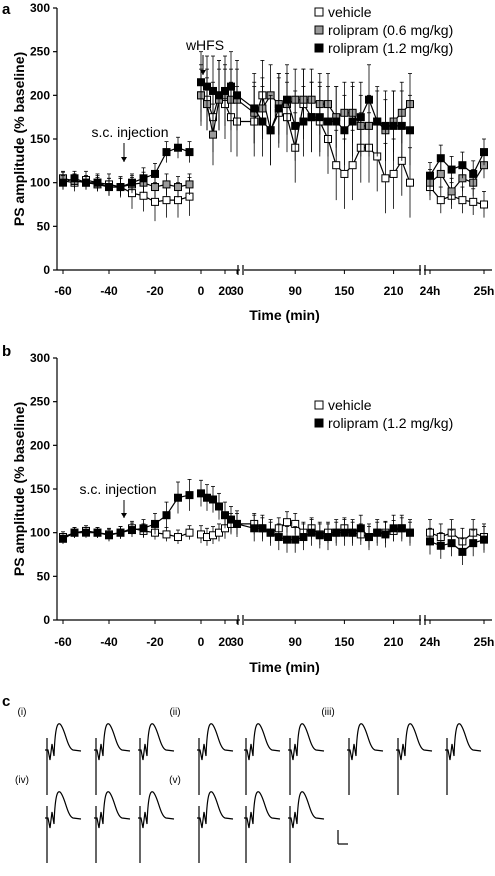 The width and height of the screenshot is (495, 876). I want to click on x-tick-label: 25h, so click(484, 291).